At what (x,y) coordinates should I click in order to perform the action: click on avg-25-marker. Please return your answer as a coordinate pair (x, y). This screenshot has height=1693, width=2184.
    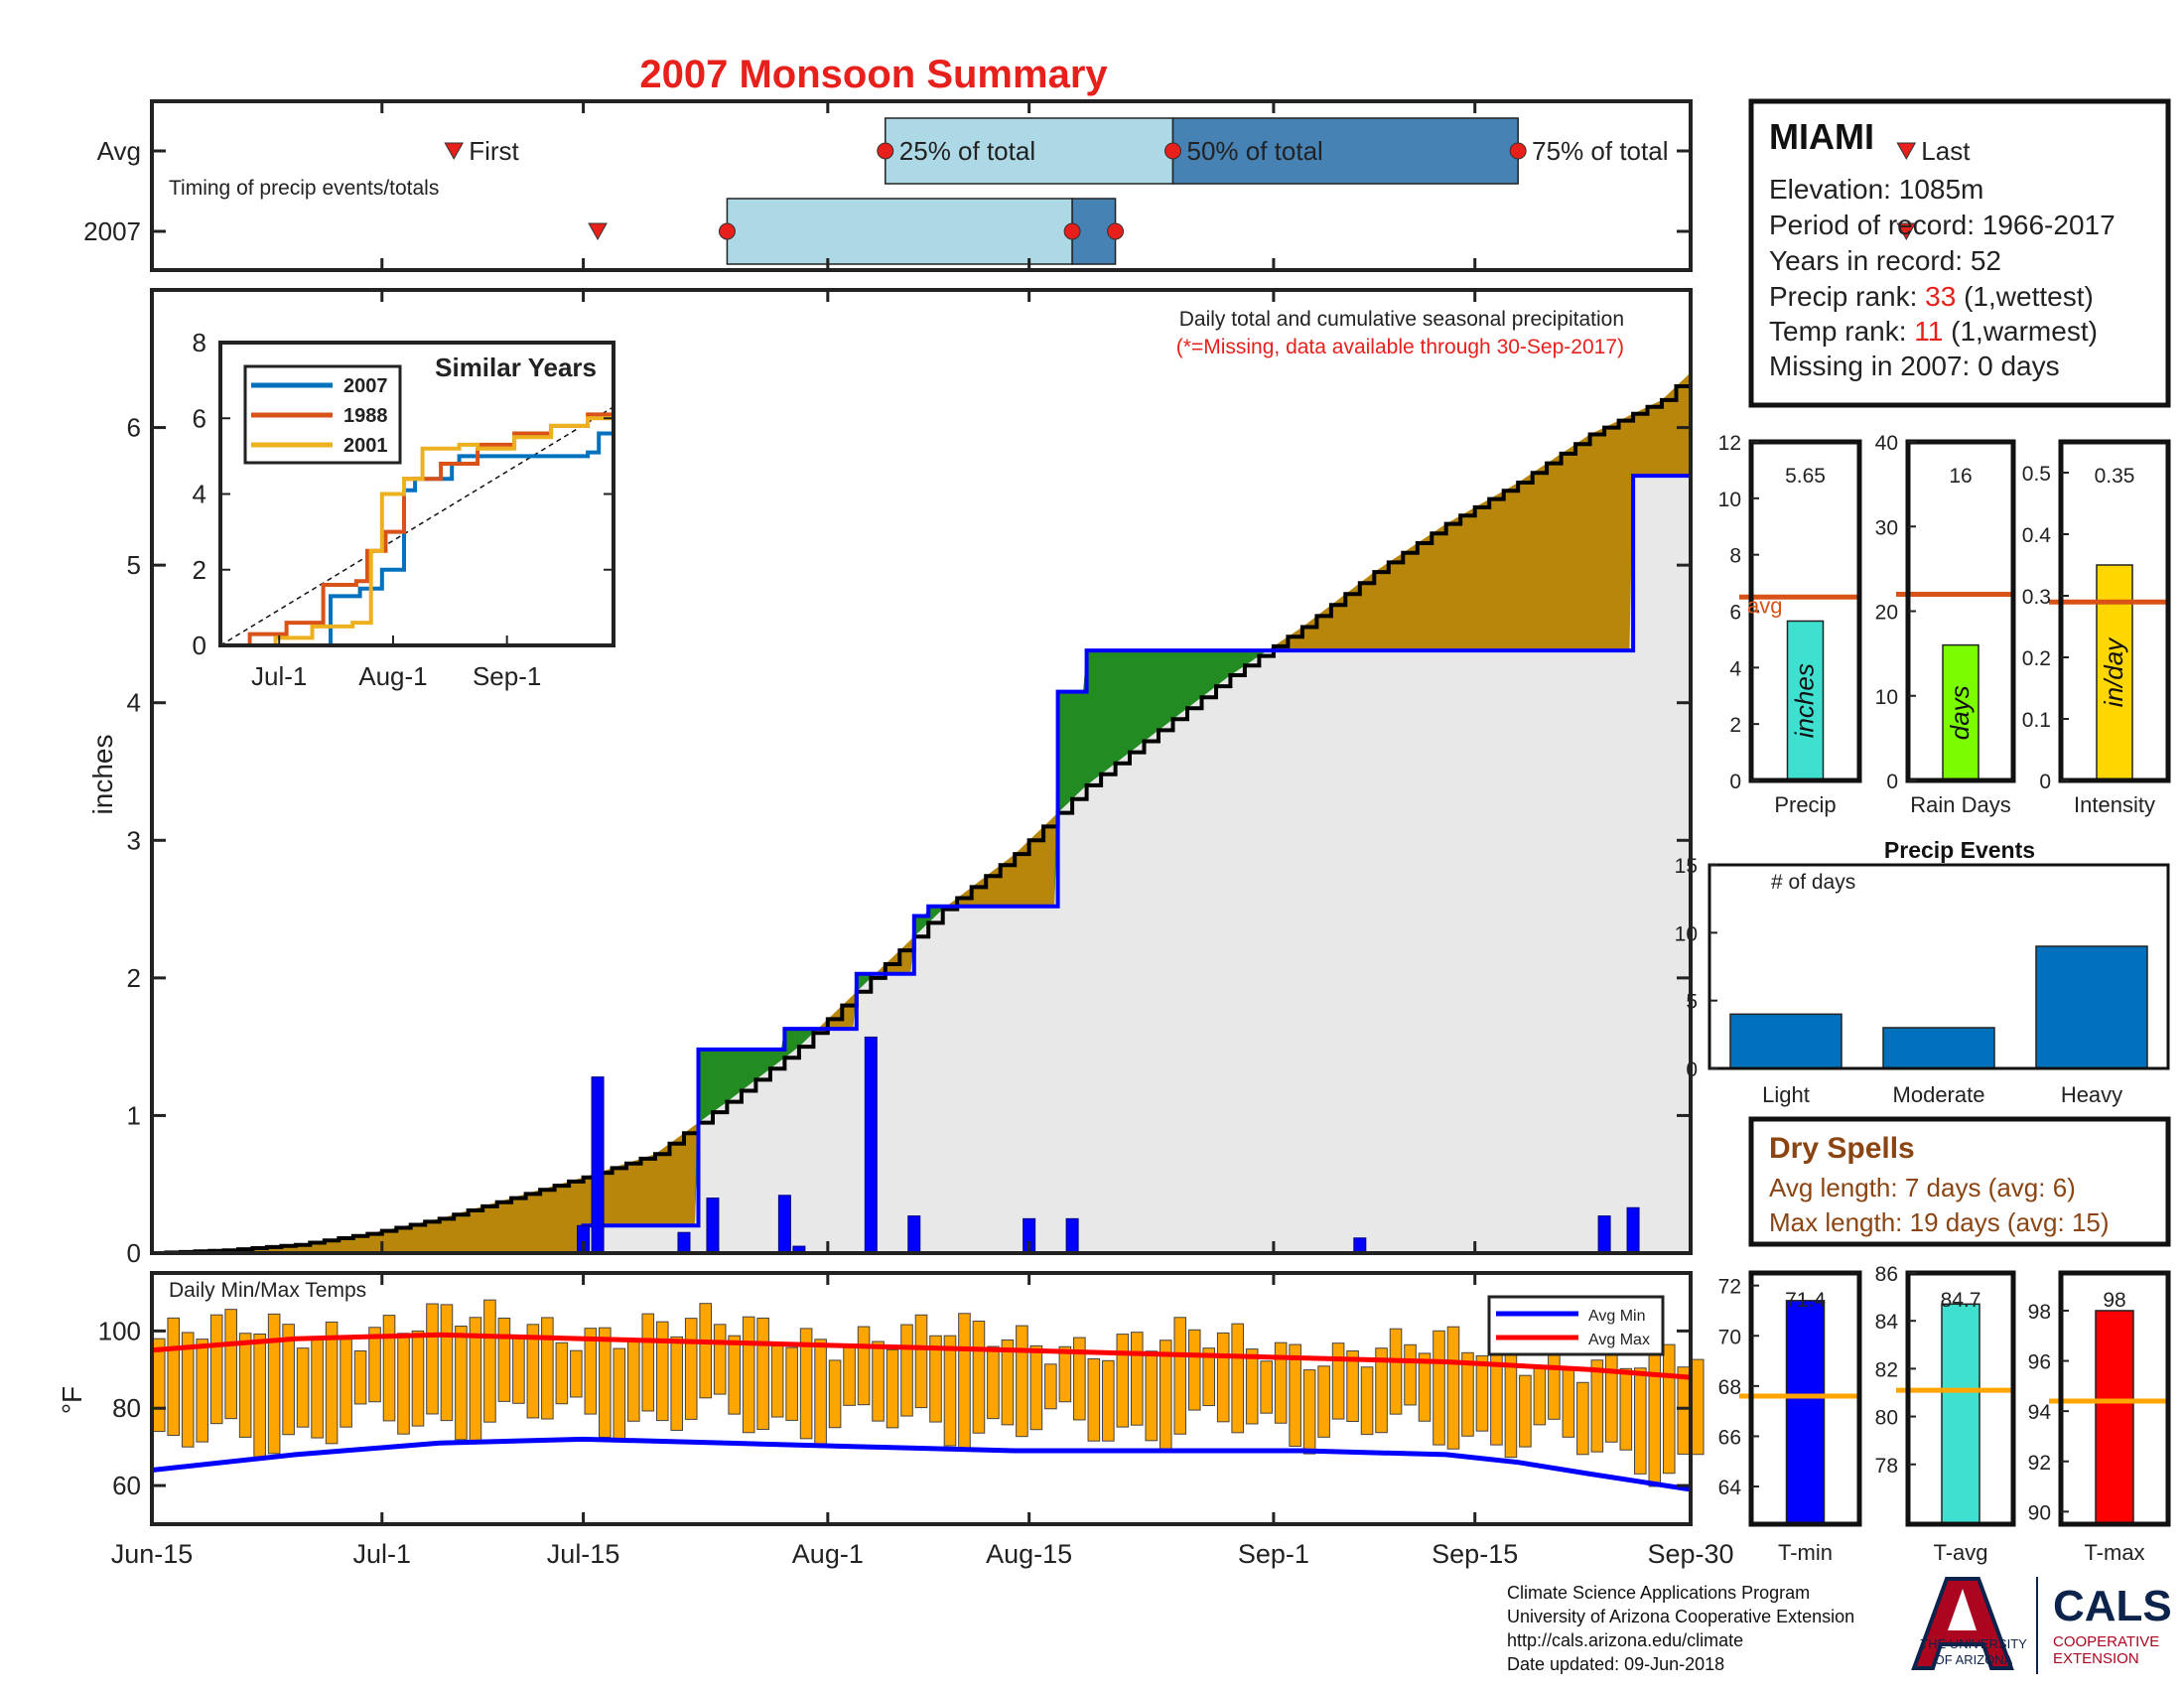
    Looking at the image, I should click on (885, 151).